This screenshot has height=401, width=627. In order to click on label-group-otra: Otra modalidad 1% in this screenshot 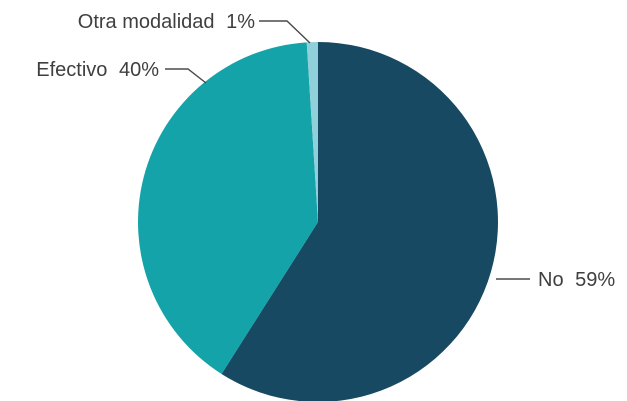, I will do `click(194, 27)`.